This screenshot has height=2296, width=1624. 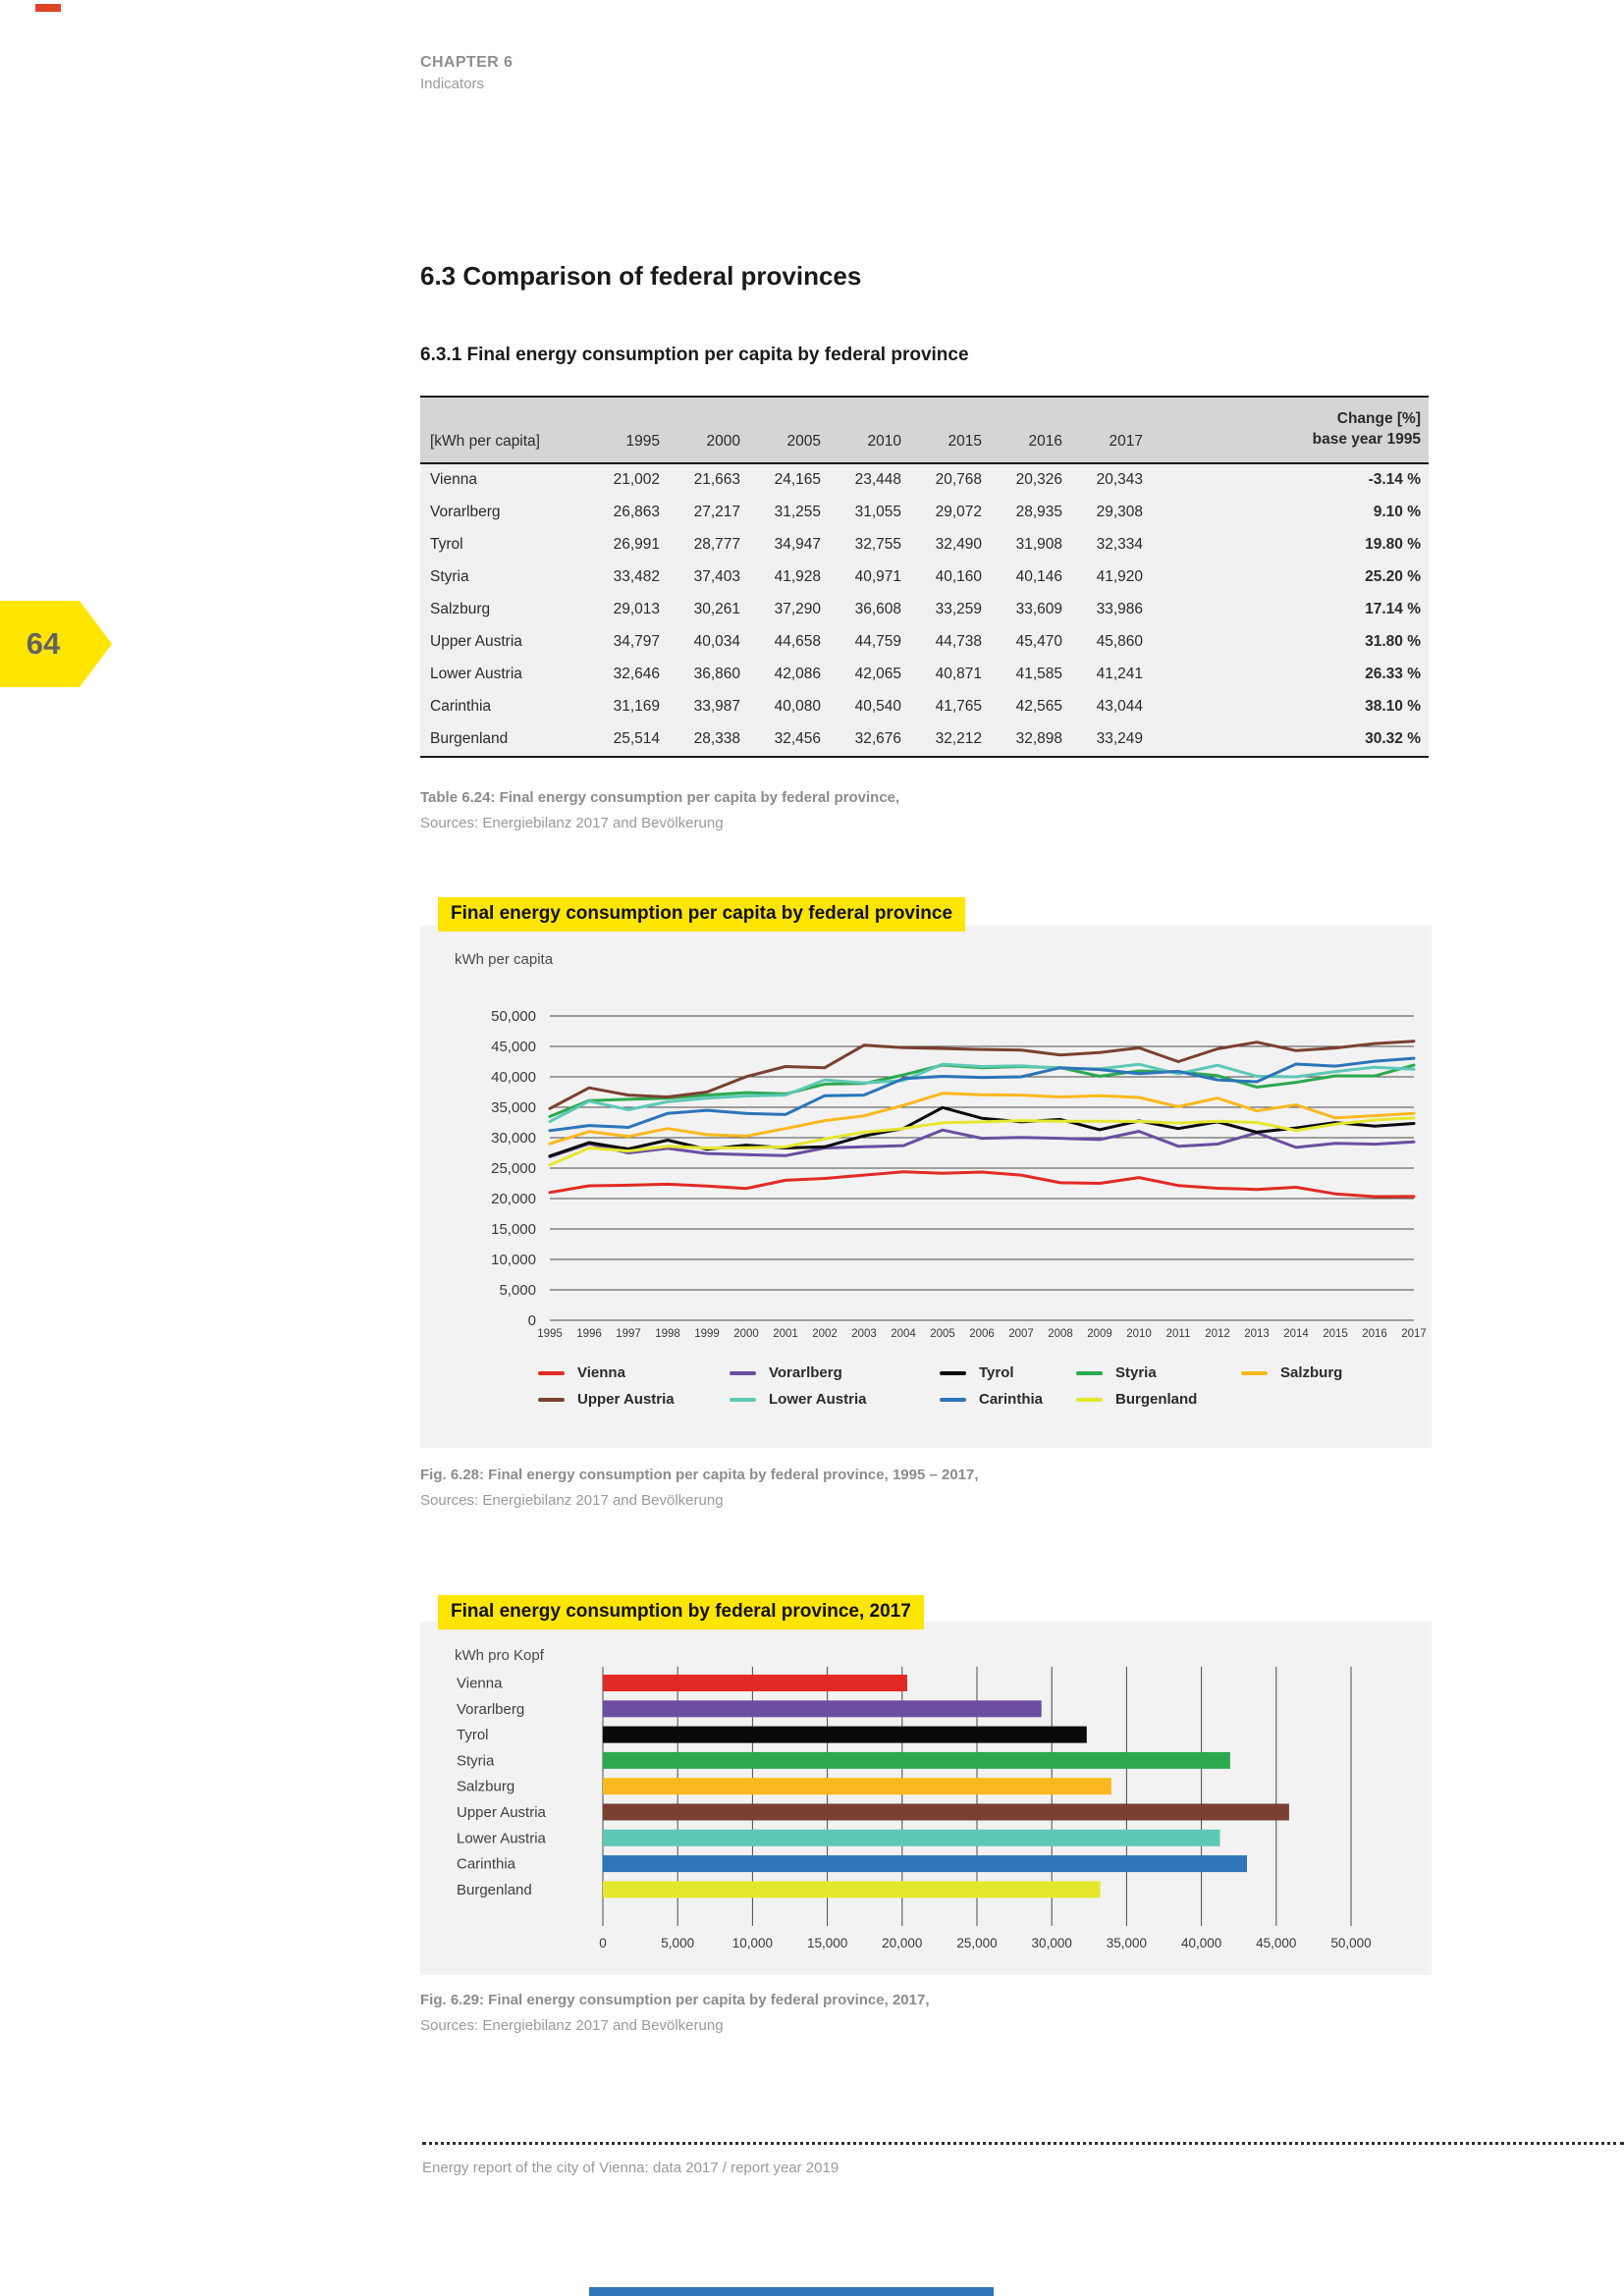 I want to click on value-cell: 41,765, so click(x=958, y=707).